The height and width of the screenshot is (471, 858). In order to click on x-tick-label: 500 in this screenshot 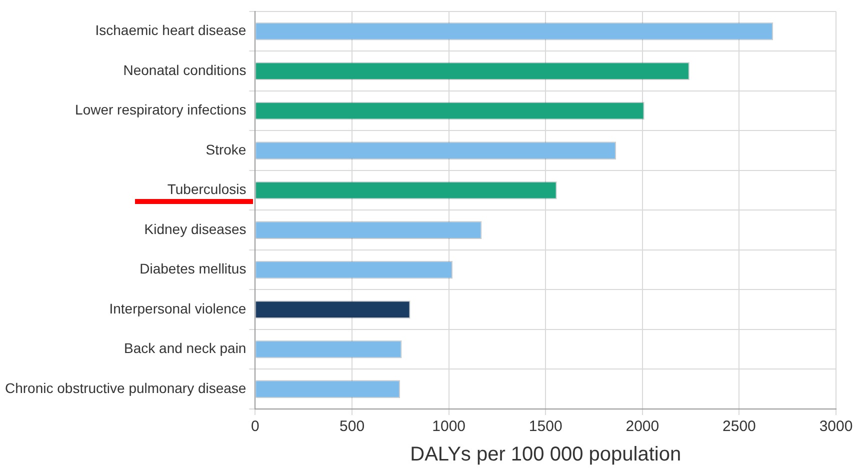, I will do `click(352, 427)`.